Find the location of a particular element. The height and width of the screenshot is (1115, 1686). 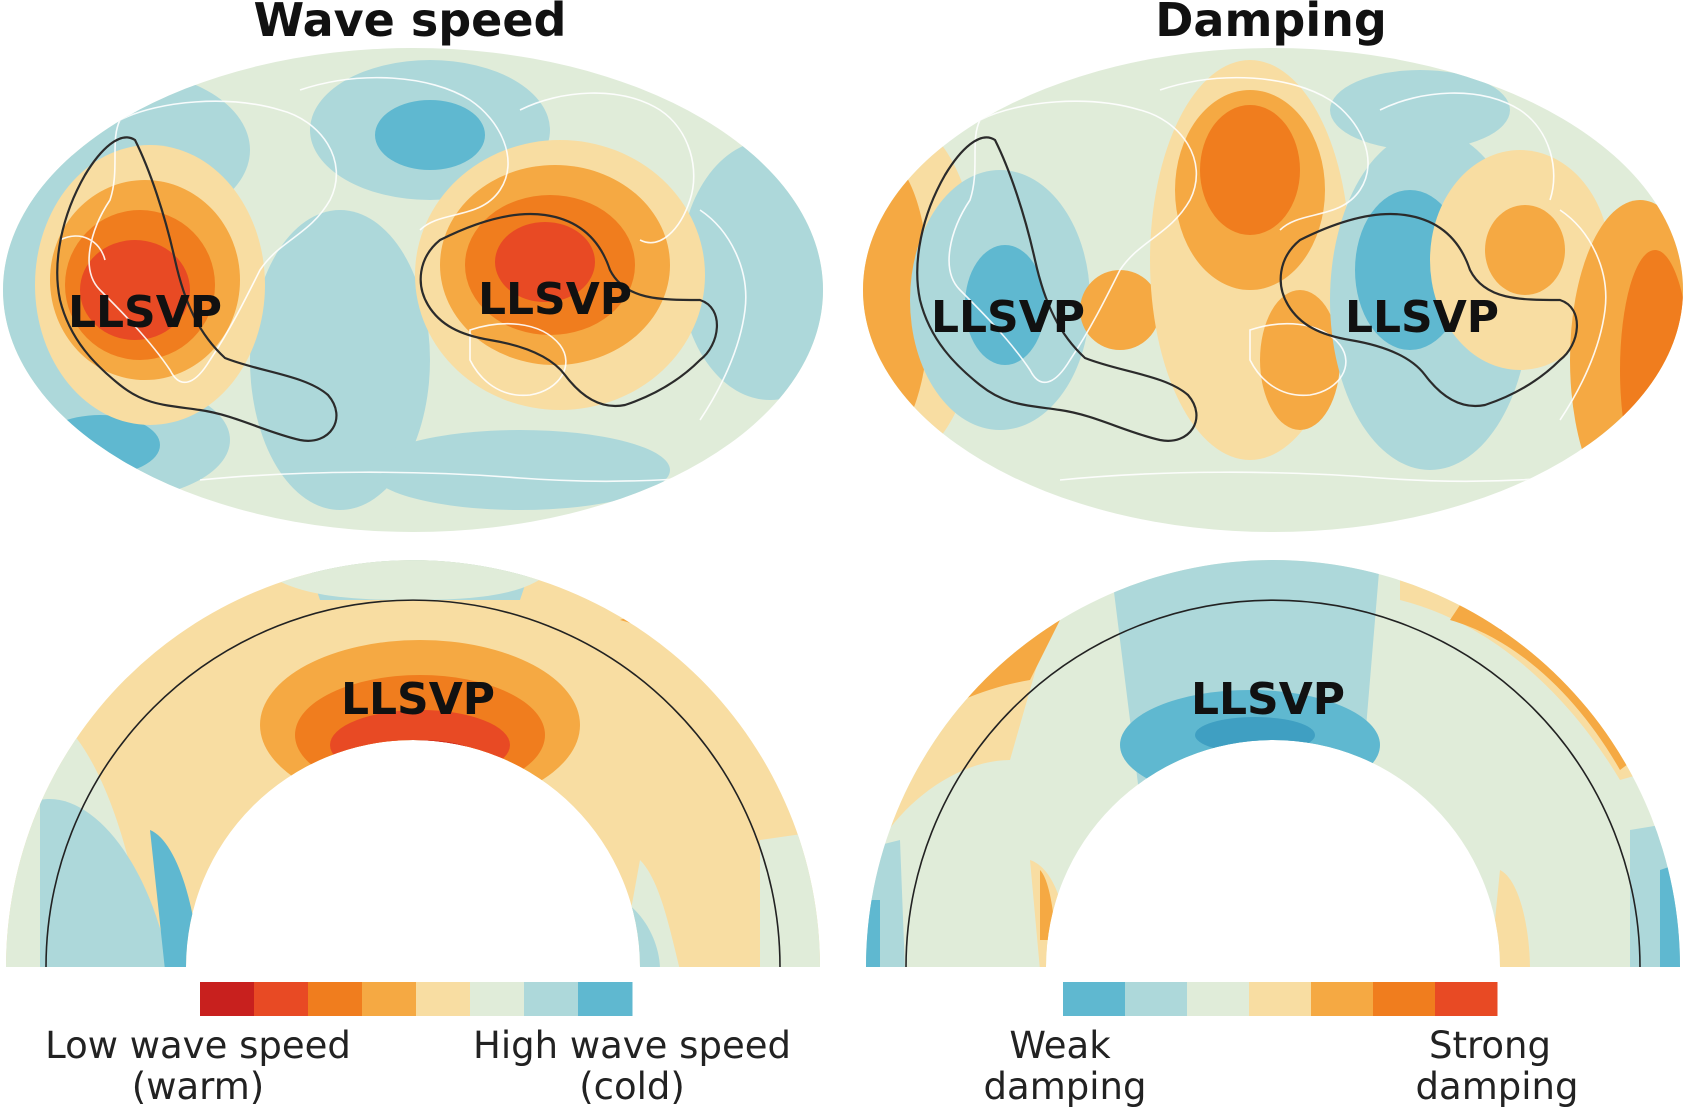

legend-weak-damping-line1: Weak is located at coordinates (1060, 1045).